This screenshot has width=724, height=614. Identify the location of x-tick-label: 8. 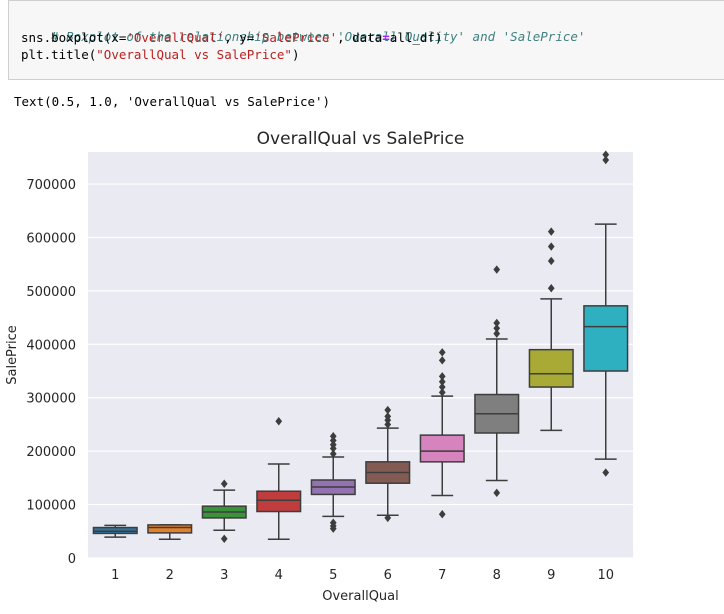
(497, 575).